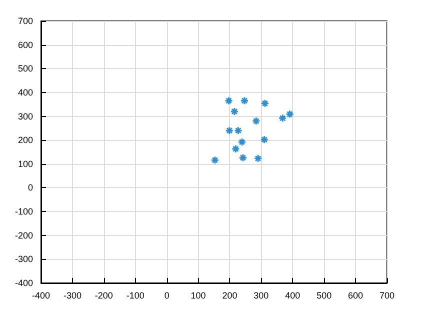 The image size is (428, 322). Describe the element at coordinates (72, 295) in the screenshot. I see `x-tick-label: -300` at that location.